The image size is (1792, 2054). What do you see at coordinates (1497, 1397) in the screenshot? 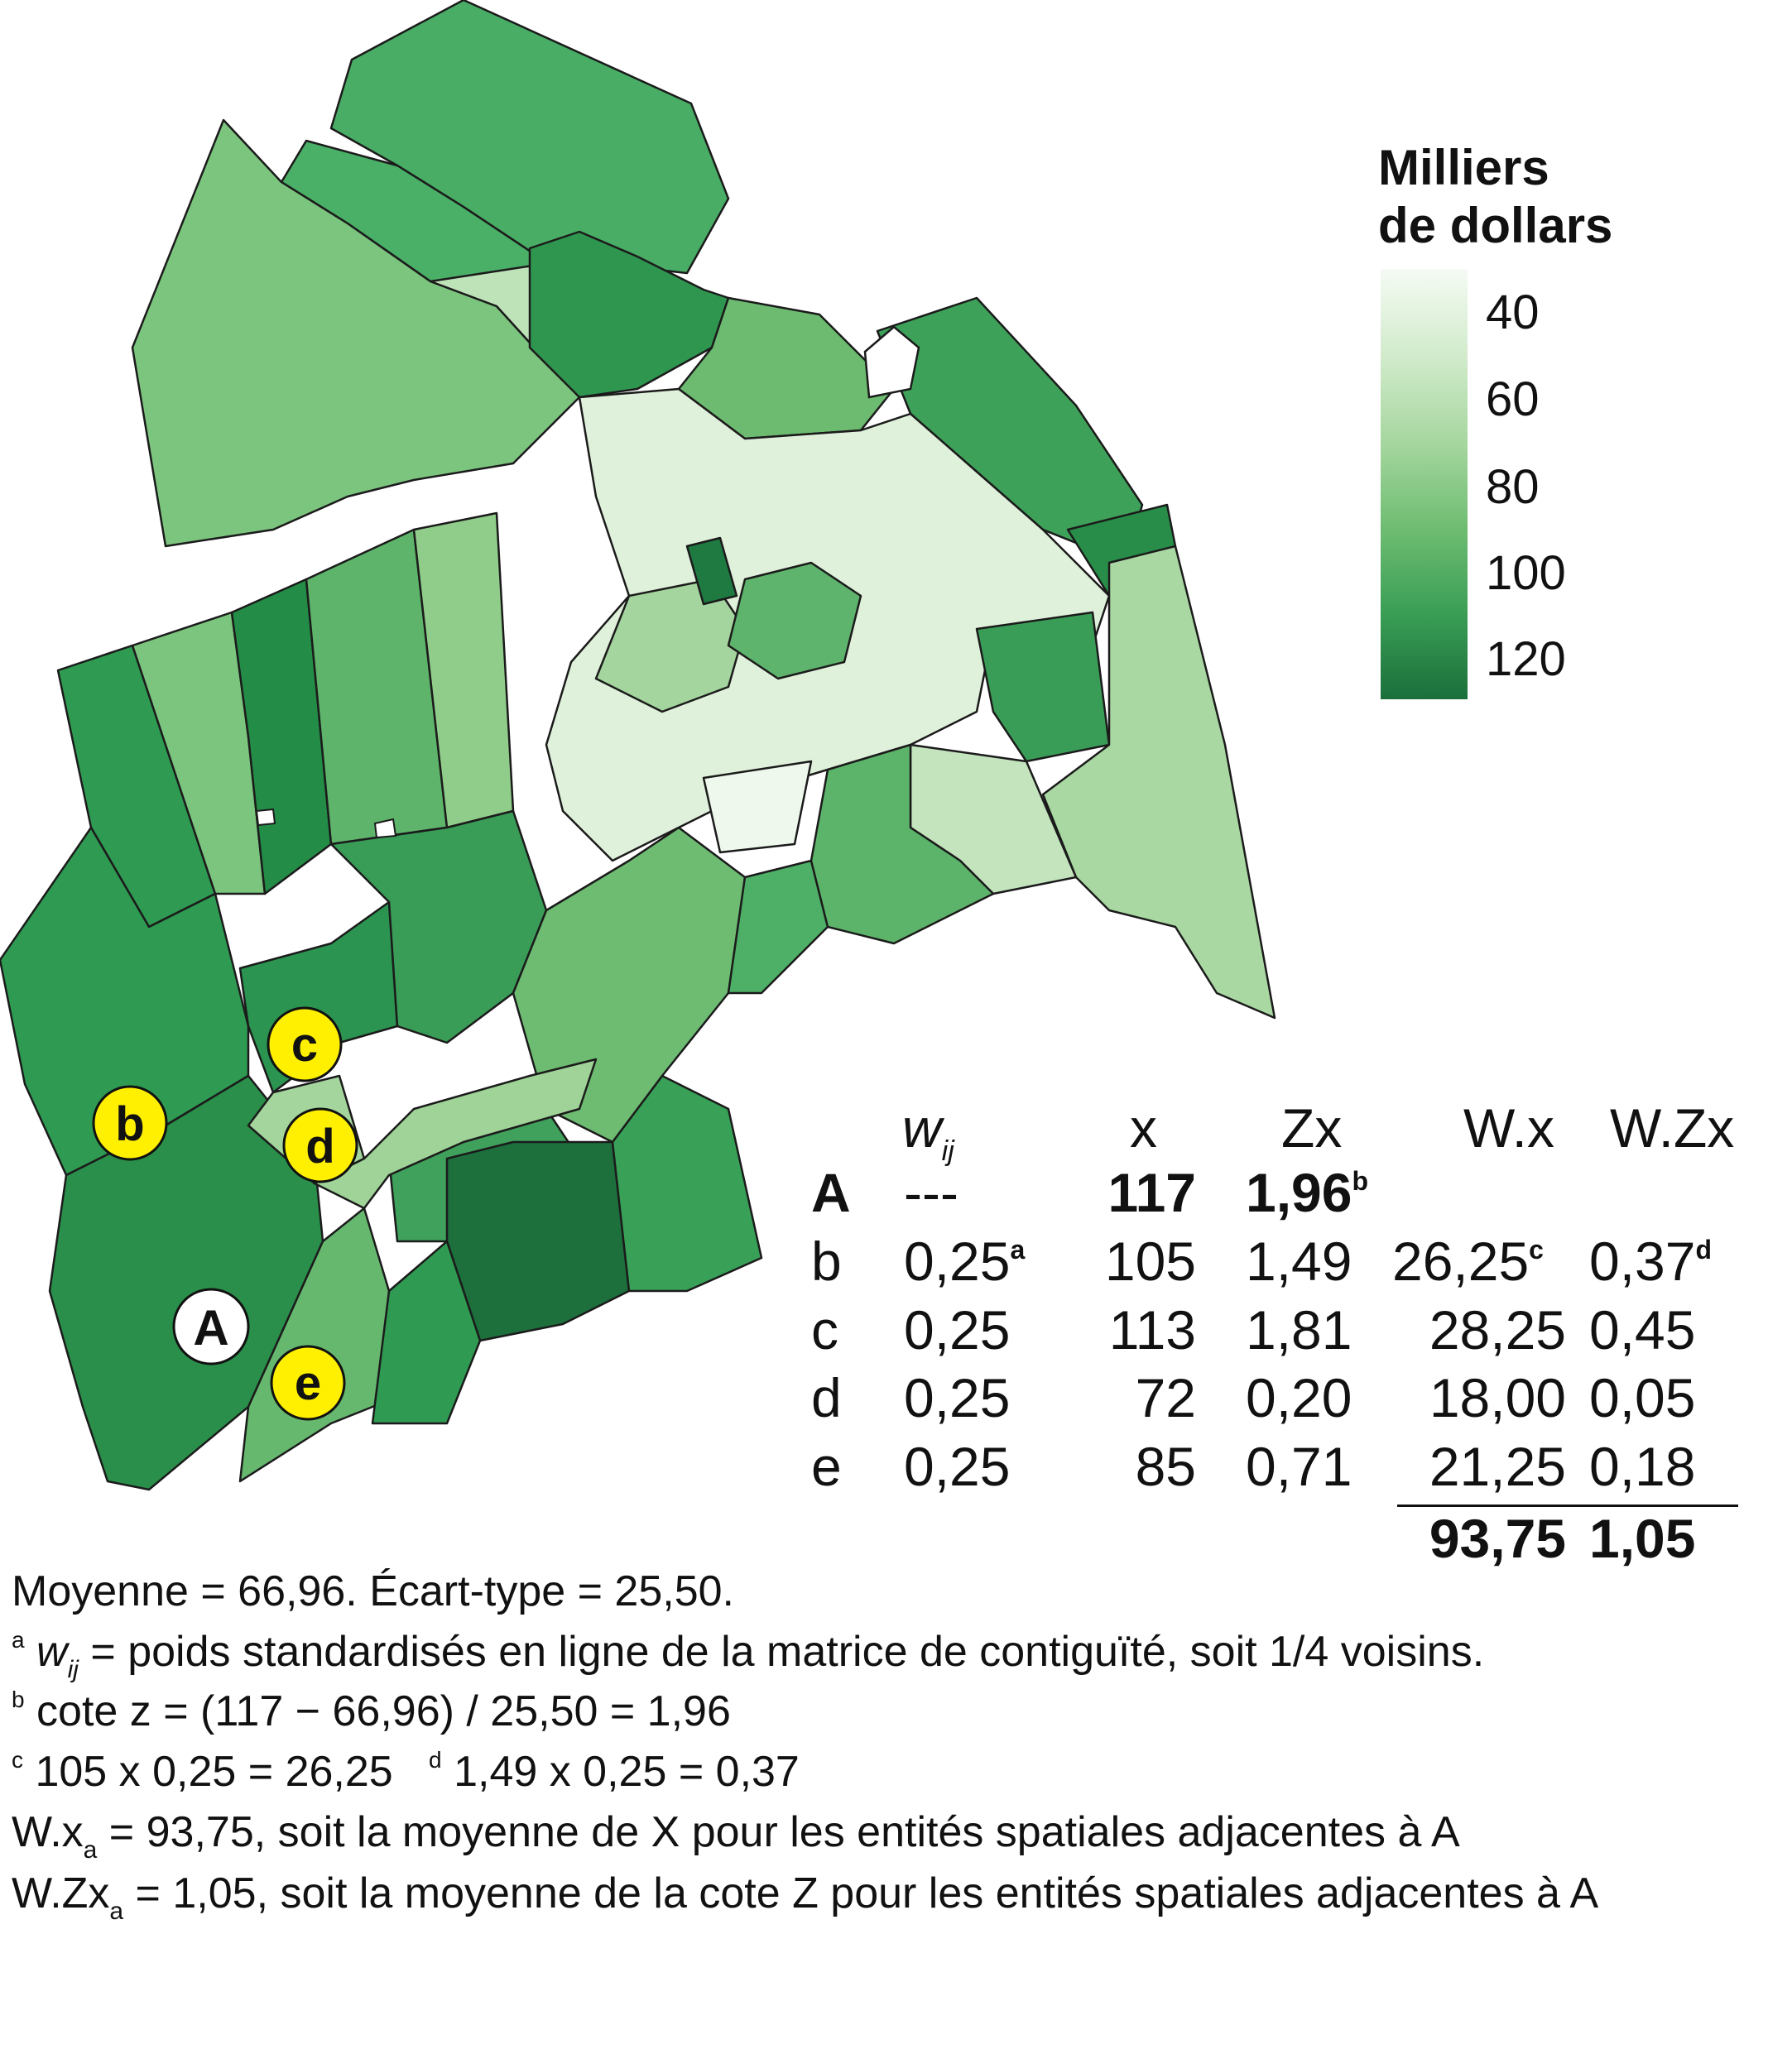
I see `table-cell-wx: 18,00` at bounding box center [1497, 1397].